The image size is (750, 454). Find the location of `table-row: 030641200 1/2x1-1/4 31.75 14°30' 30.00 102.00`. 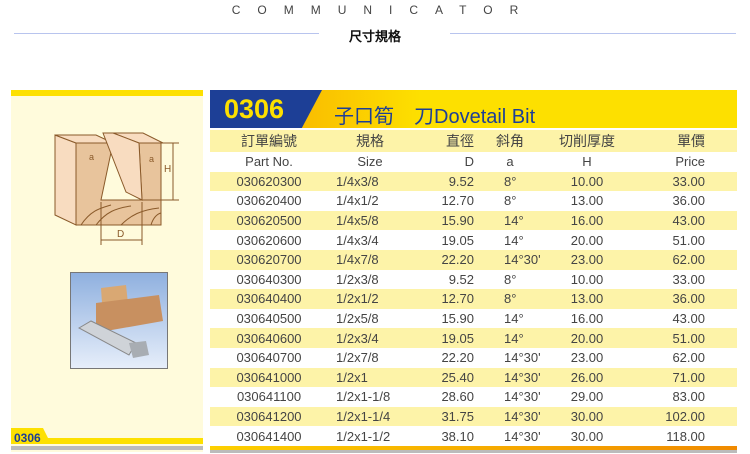

table-row: 030641200 1/2x1-1/4 31.75 14°30' 30.00 102.00 is located at coordinates (473, 416).